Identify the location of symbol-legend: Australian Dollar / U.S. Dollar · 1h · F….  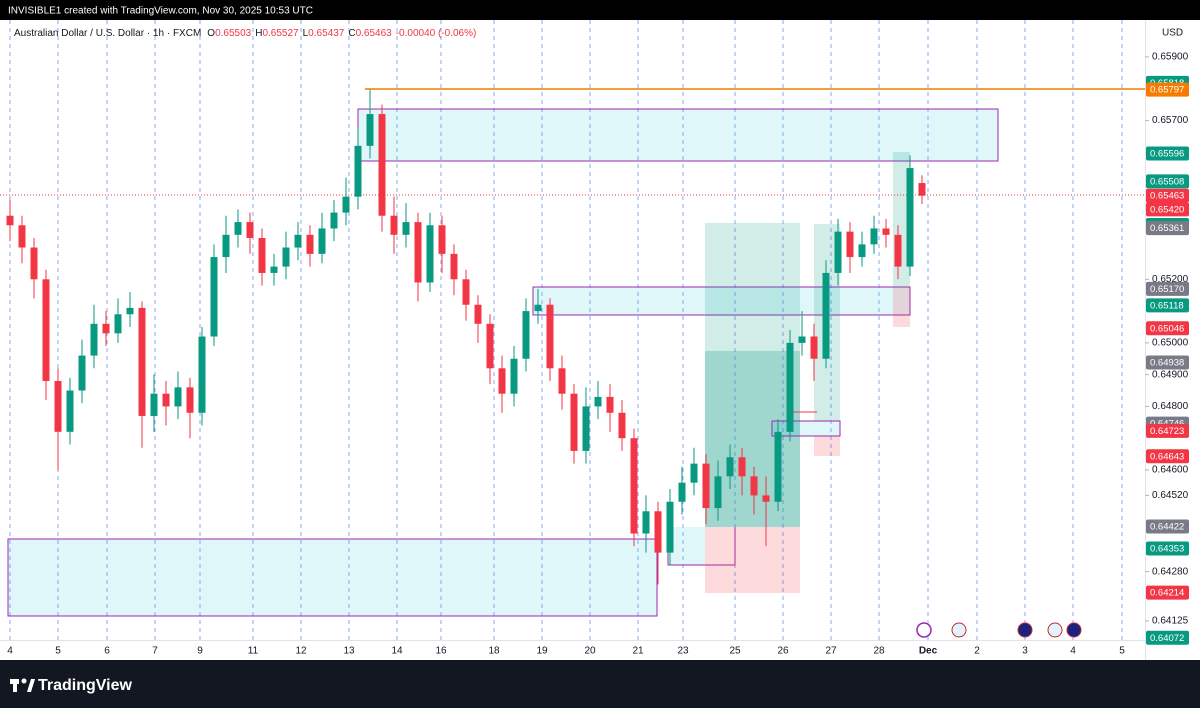
(245, 33).